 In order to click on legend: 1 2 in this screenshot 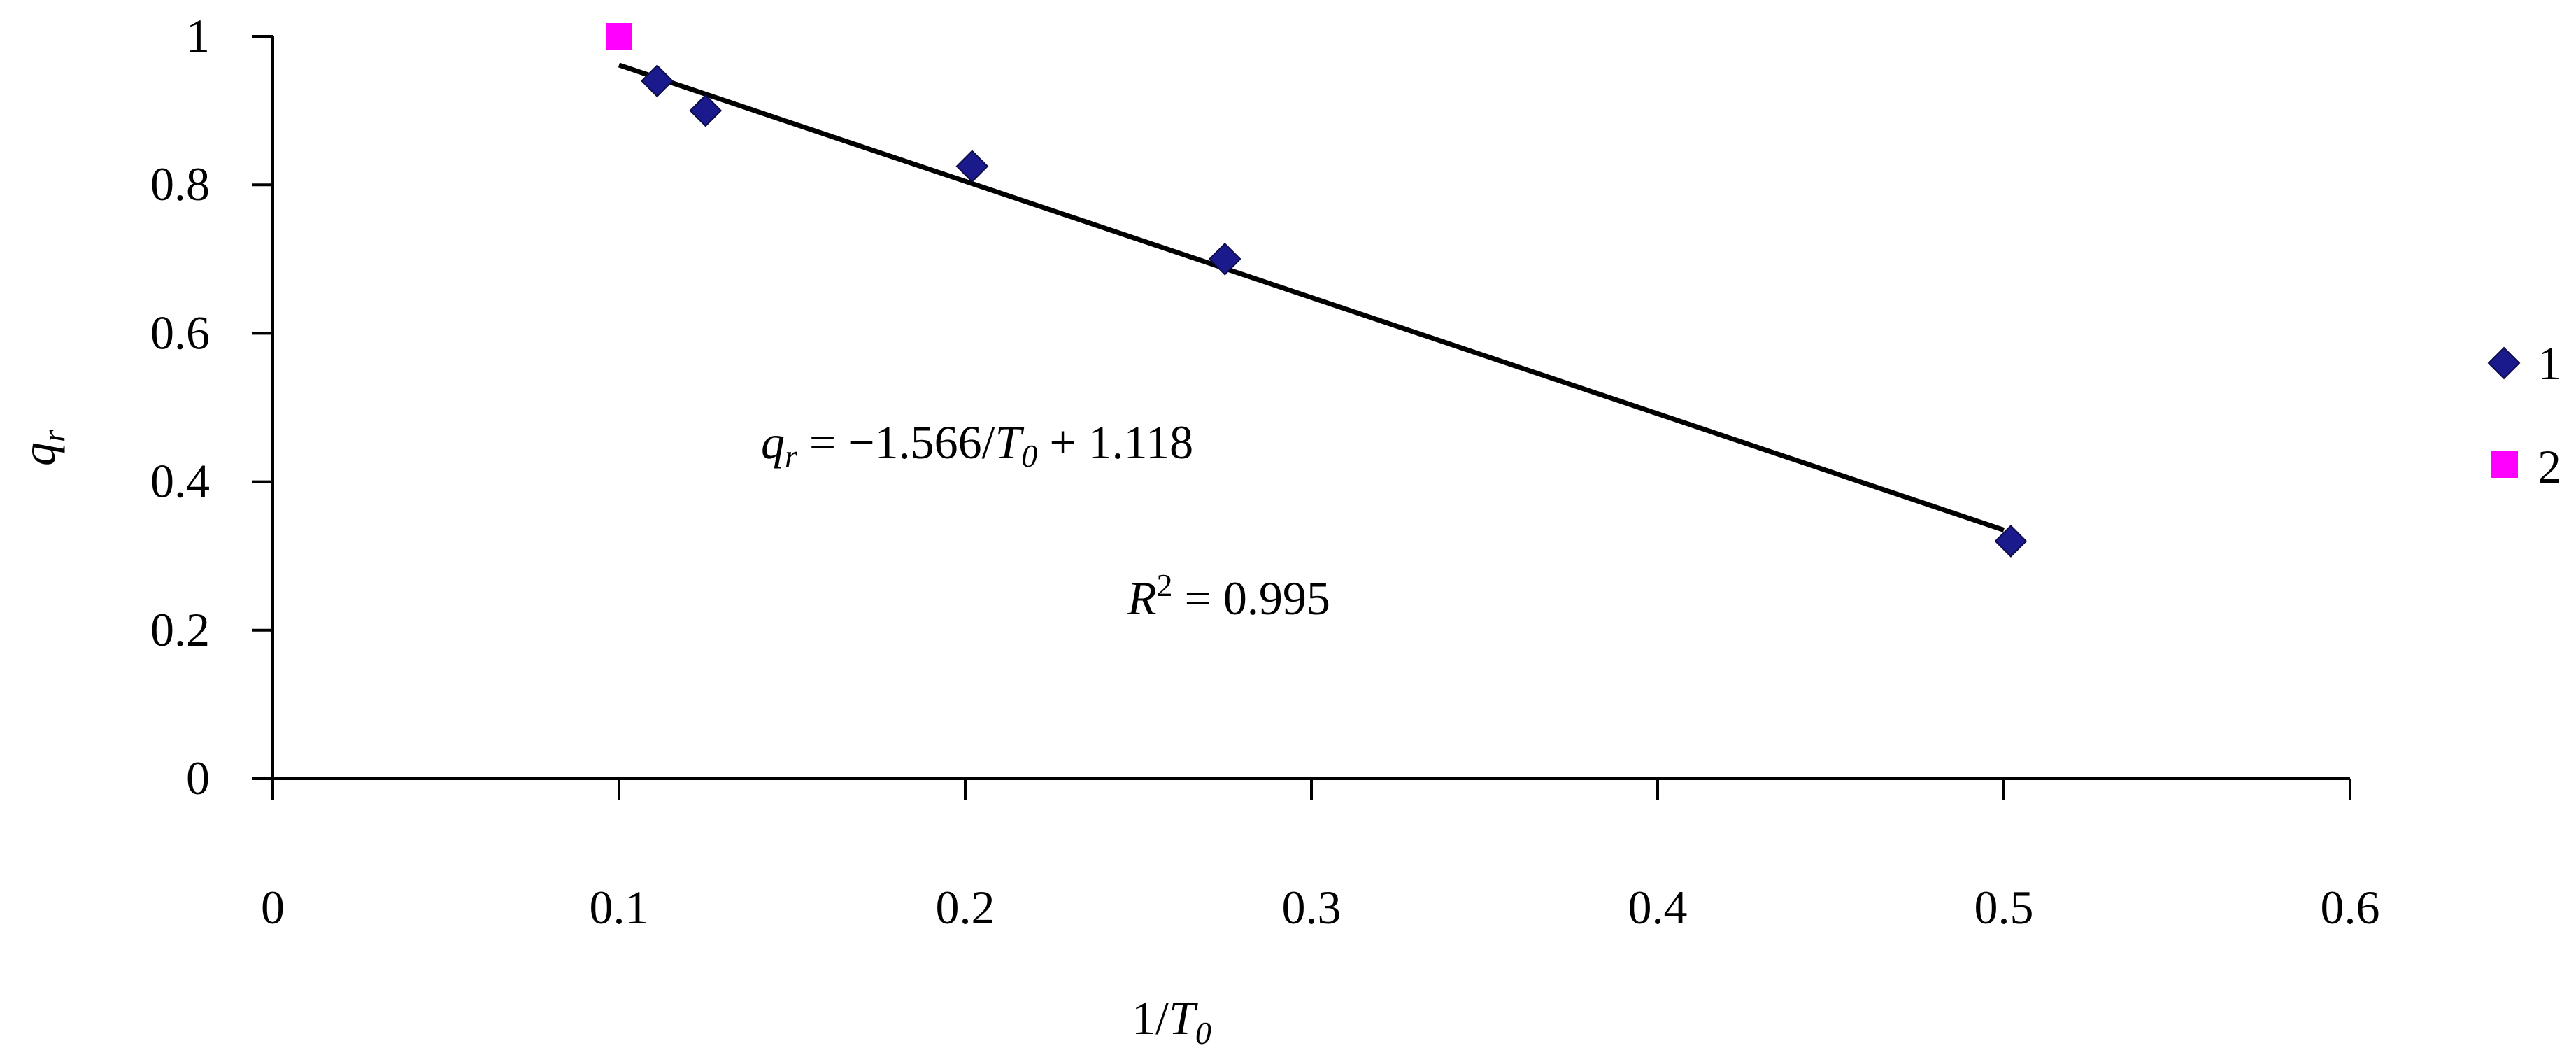, I will do `click(2524, 415)`.